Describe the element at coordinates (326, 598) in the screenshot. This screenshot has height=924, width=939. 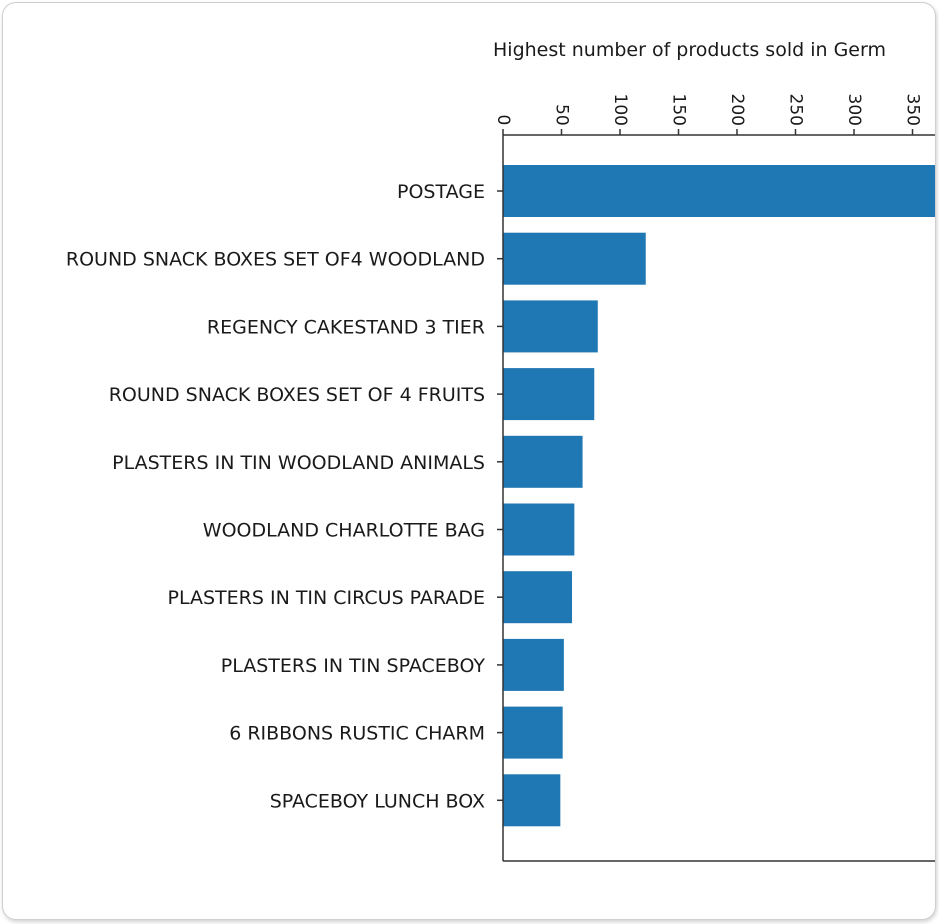
I see `y-tick-label: PLASTERS IN TIN CIRCUS PARADE` at that location.